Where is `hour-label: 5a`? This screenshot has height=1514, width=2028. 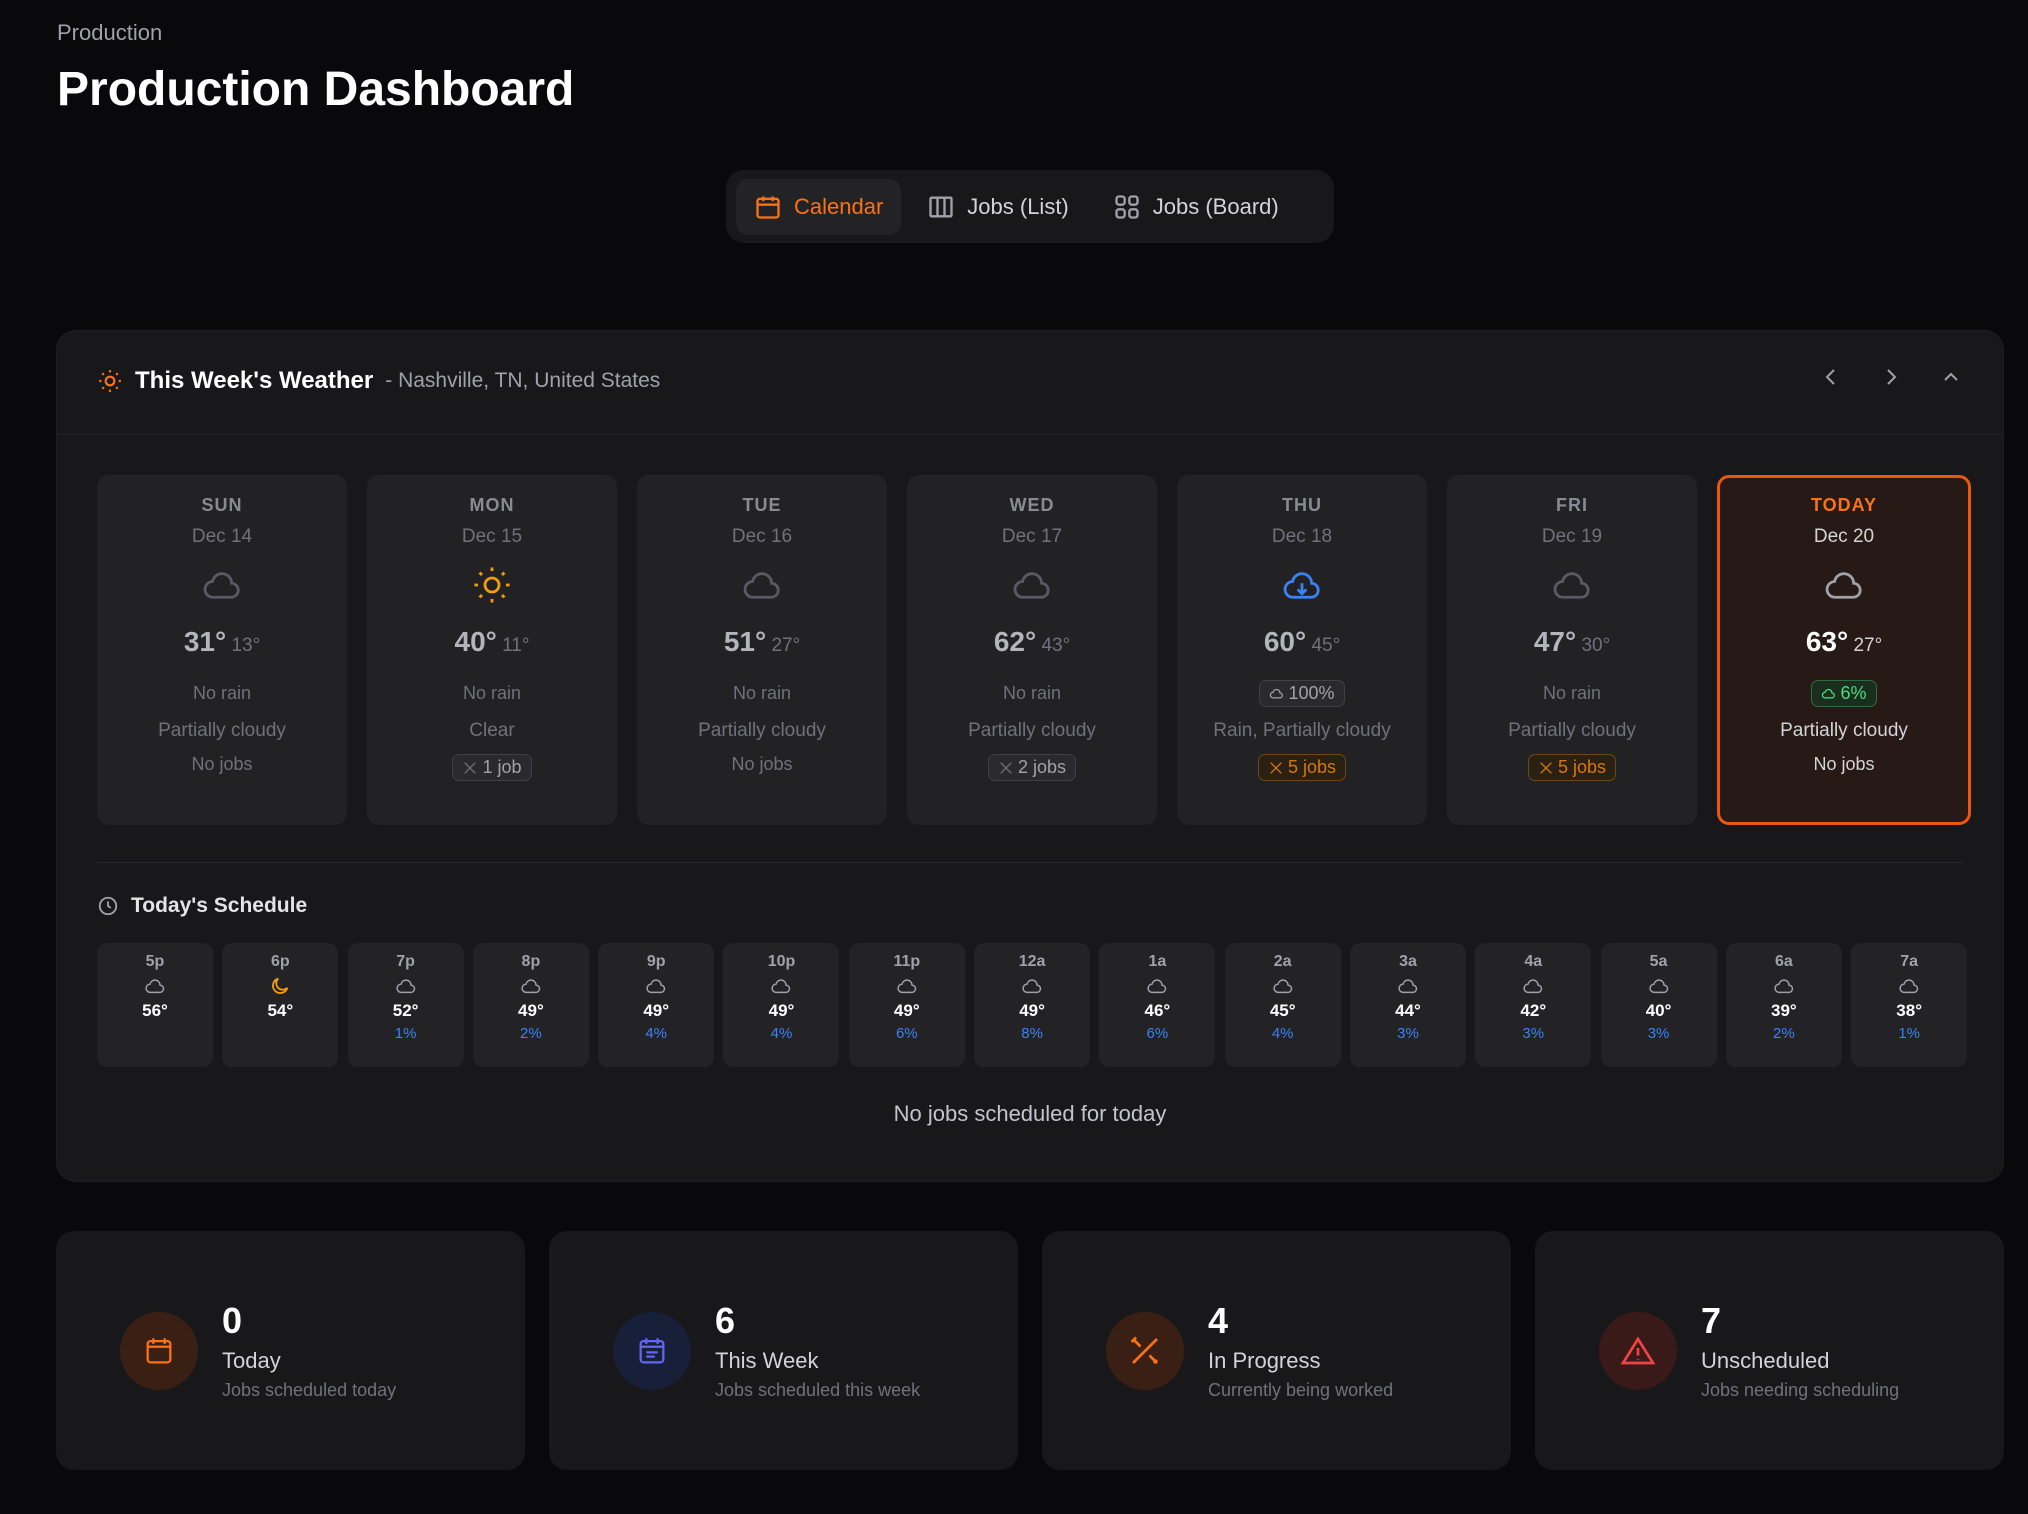 hour-label: 5a is located at coordinates (1658, 961).